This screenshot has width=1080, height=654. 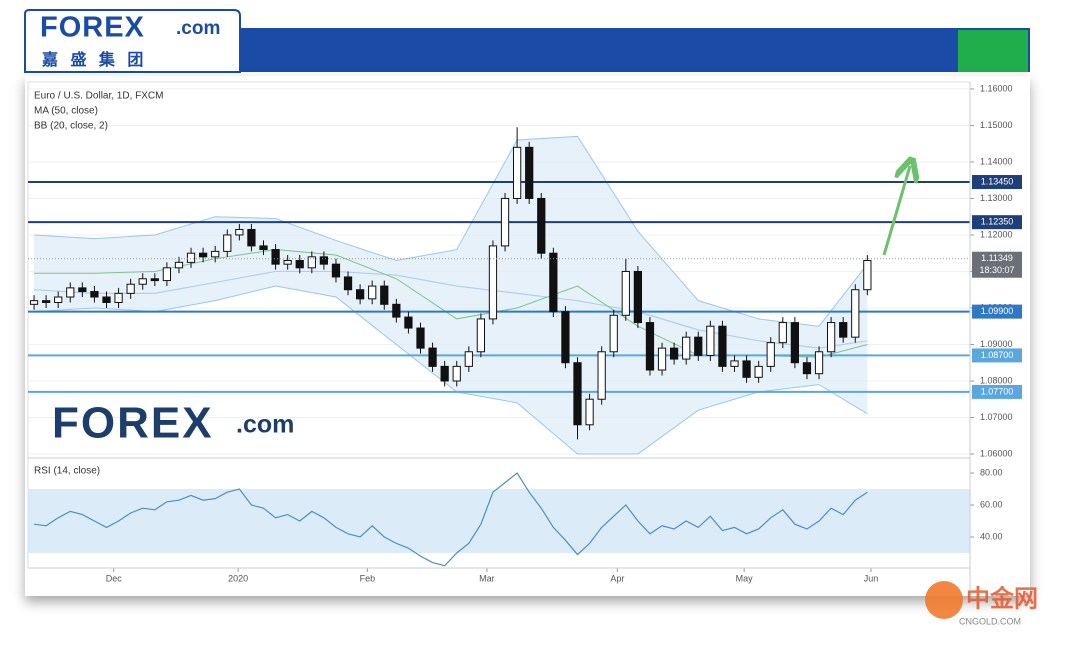 What do you see at coordinates (92, 28) in the screenshot?
I see `logo: FOREX` at bounding box center [92, 28].